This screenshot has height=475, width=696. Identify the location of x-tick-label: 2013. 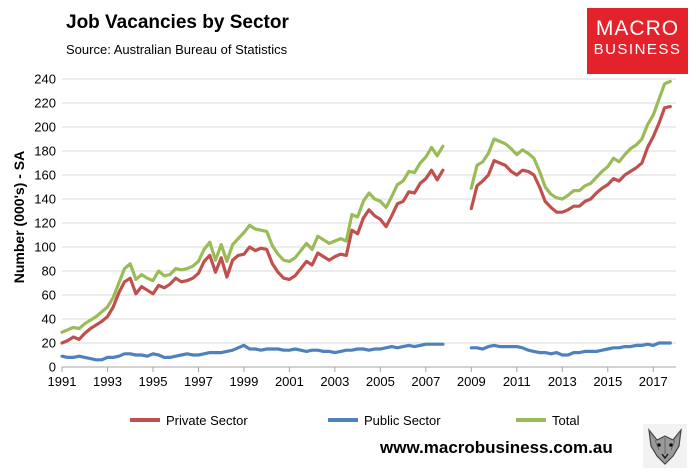
(562, 381).